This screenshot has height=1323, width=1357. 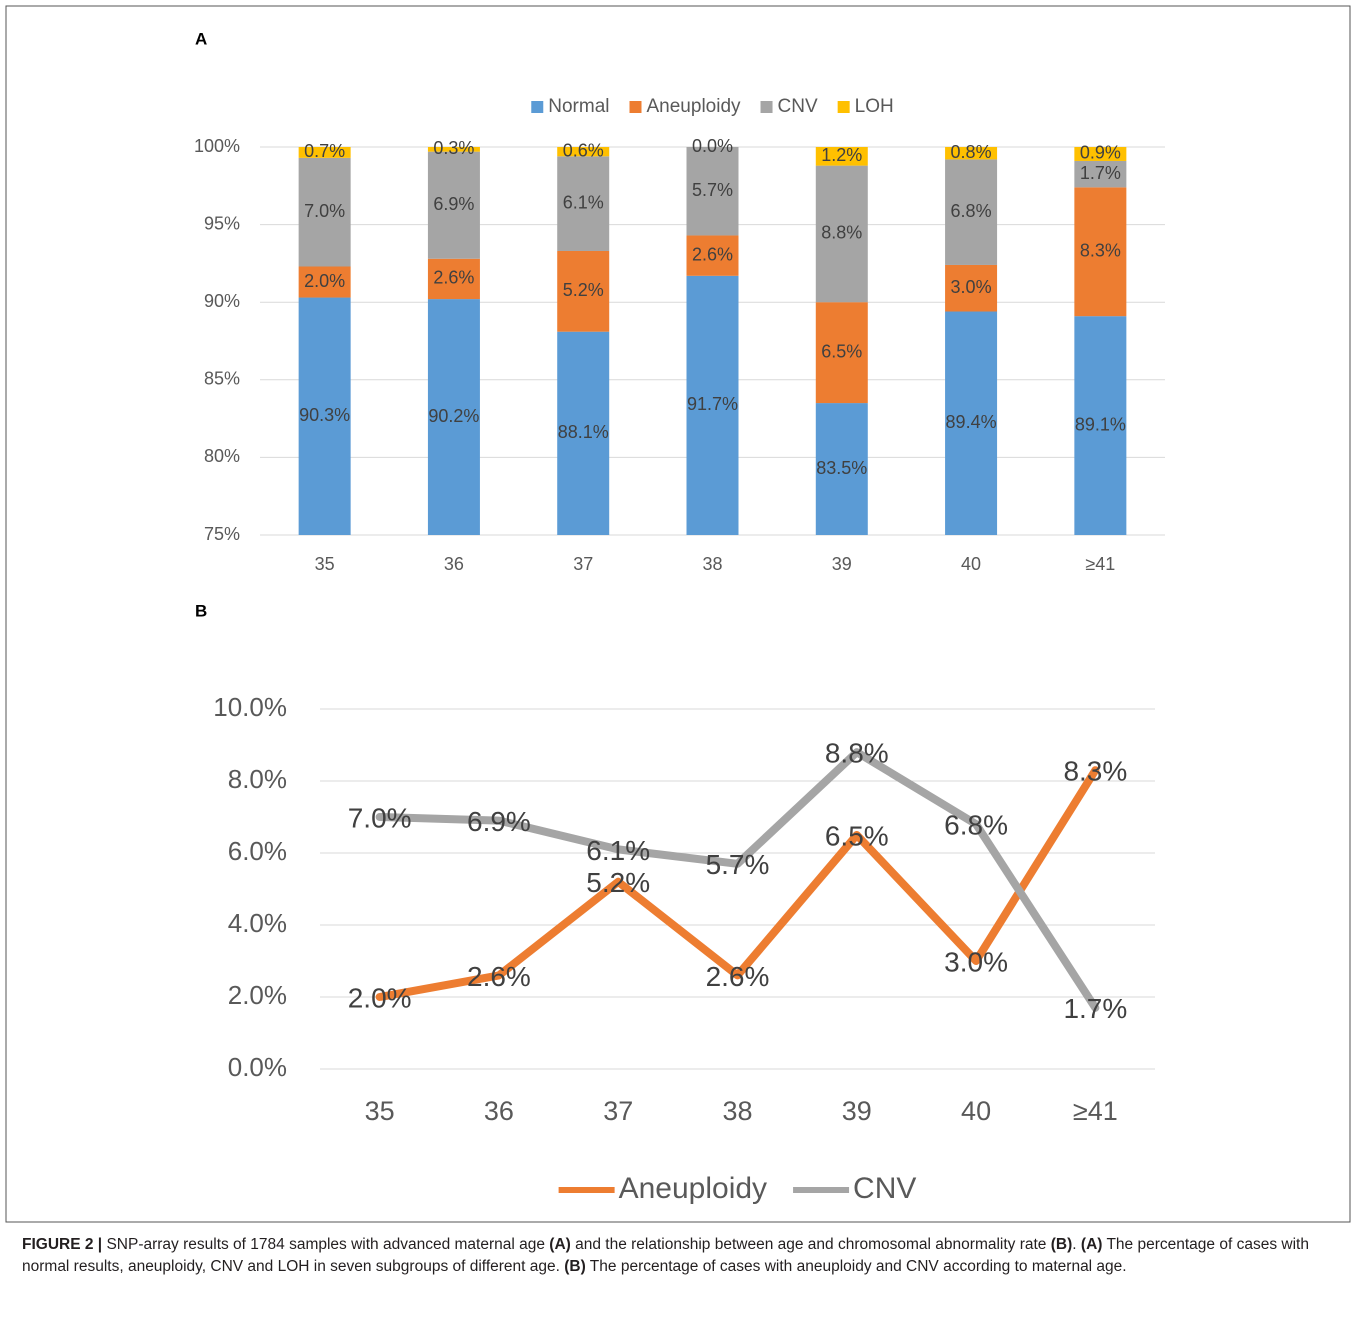 I want to click on legend-label: LOH, so click(x=874, y=106).